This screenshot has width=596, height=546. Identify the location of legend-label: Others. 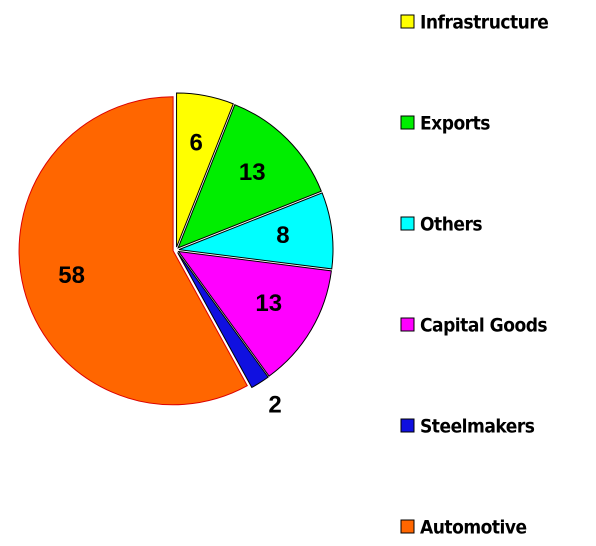
(451, 225).